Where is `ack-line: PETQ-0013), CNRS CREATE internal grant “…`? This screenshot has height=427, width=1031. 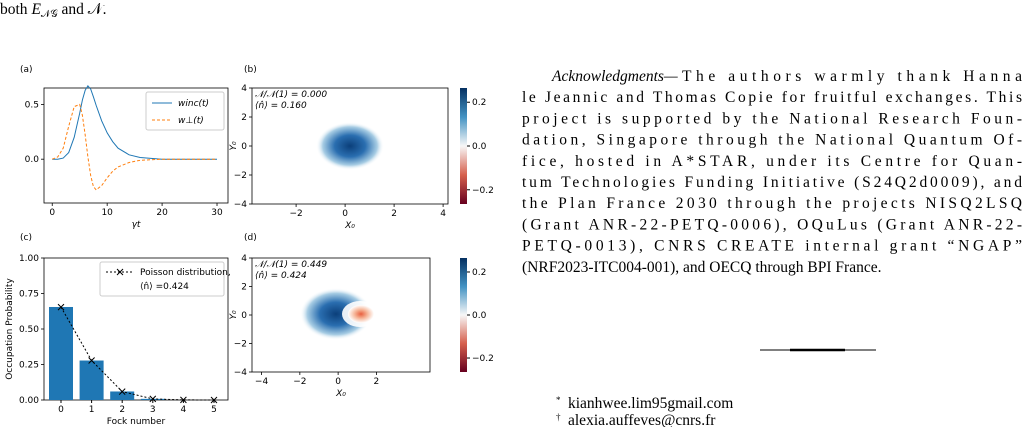
ack-line: PETQ-0013), CNRS CREATE internal grant “… is located at coordinates (772, 246).